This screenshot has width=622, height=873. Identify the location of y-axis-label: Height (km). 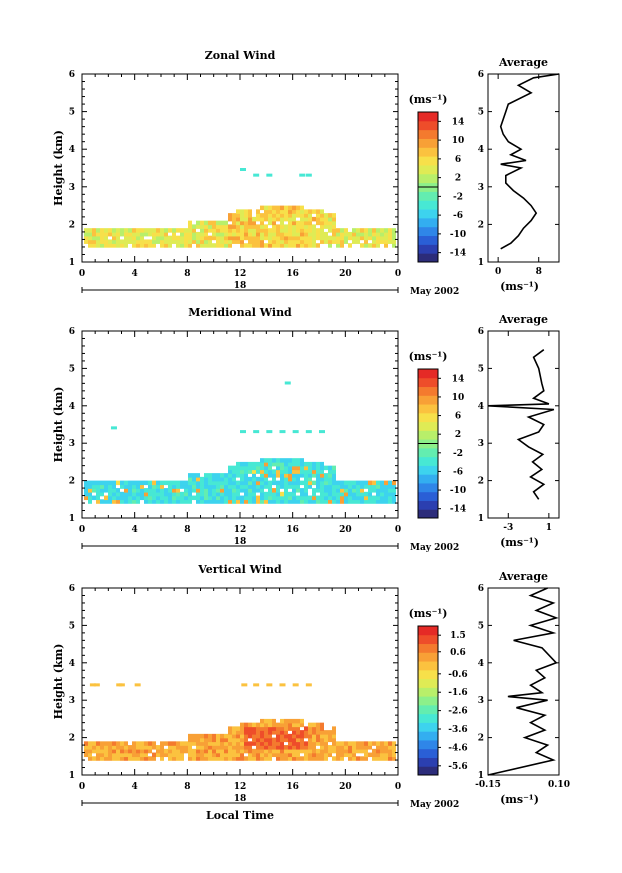
(58, 168).